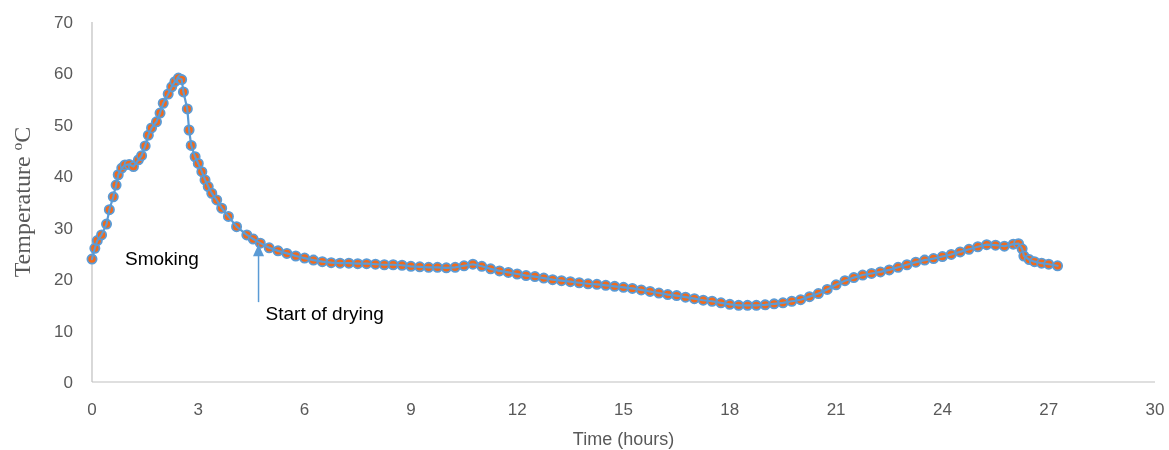 This screenshot has width=1169, height=450. I want to click on x-tick-label: 12, so click(517, 409).